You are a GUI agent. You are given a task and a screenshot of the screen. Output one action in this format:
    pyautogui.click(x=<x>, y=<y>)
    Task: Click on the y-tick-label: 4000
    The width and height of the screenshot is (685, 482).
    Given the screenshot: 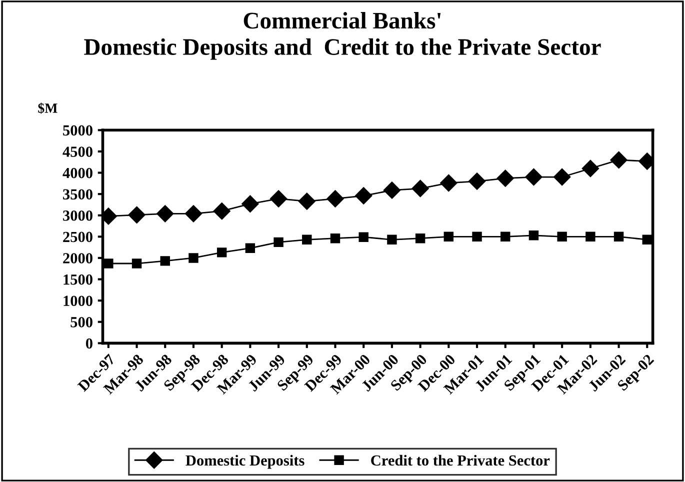 What is the action you would take?
    pyautogui.click(x=77, y=173)
    